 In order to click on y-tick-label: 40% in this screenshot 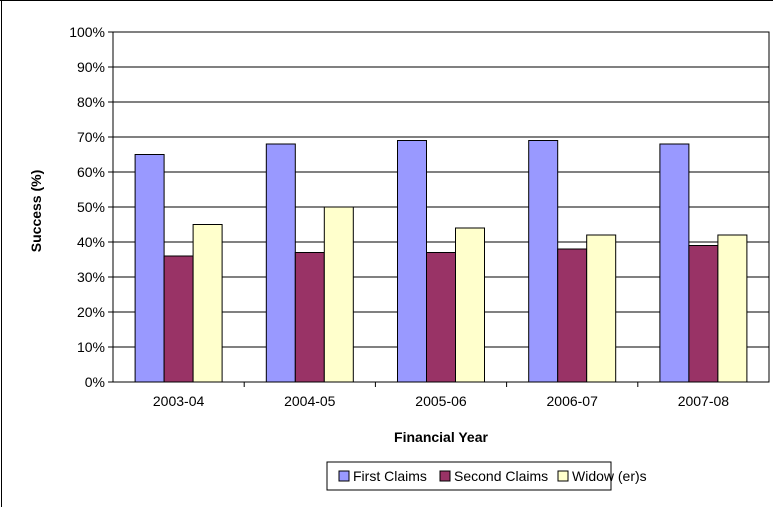, I will do `click(91, 242)`.